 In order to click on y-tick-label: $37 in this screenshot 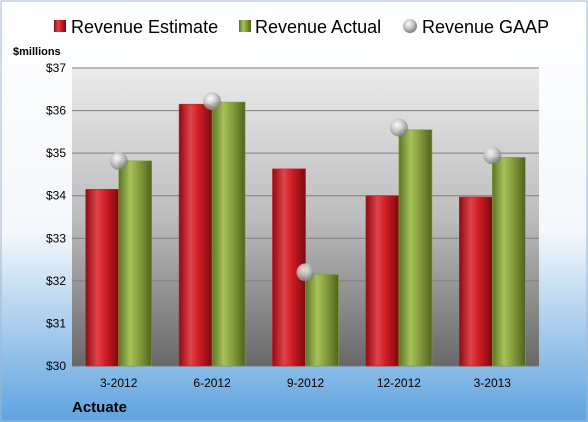, I will do `click(56, 68)`.